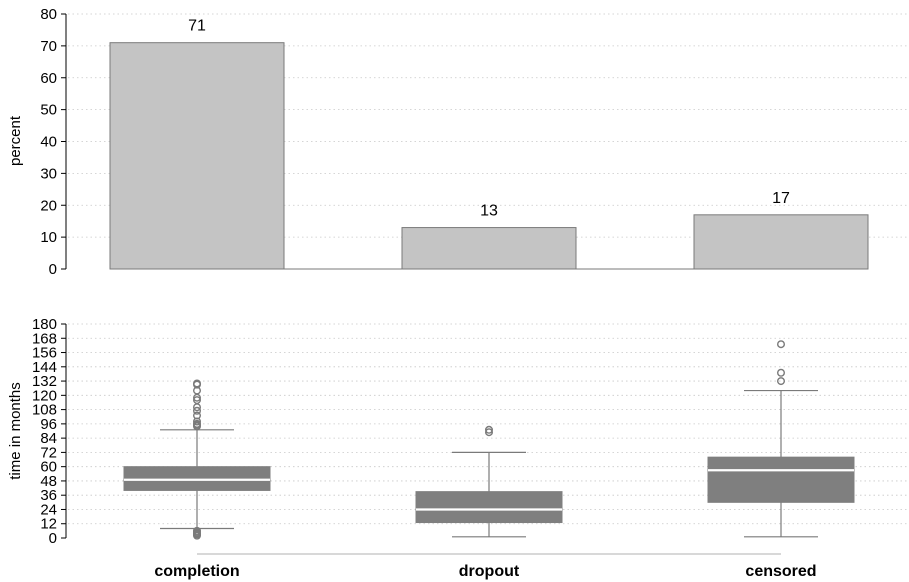 Image resolution: width=909 pixels, height=582 pixels. I want to click on box-y-tick-label: 84, so click(48, 438).